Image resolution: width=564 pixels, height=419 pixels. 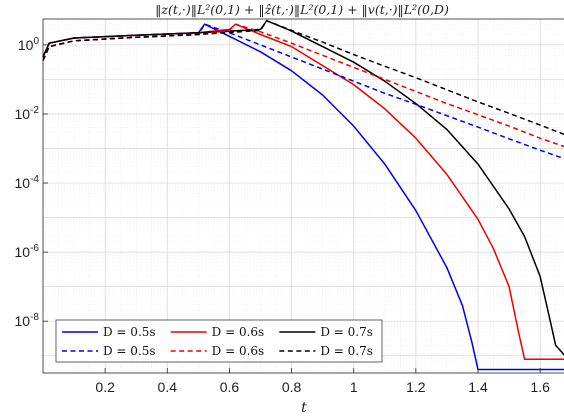 What do you see at coordinates (304, 408) in the screenshot?
I see `x-axis-label: t` at bounding box center [304, 408].